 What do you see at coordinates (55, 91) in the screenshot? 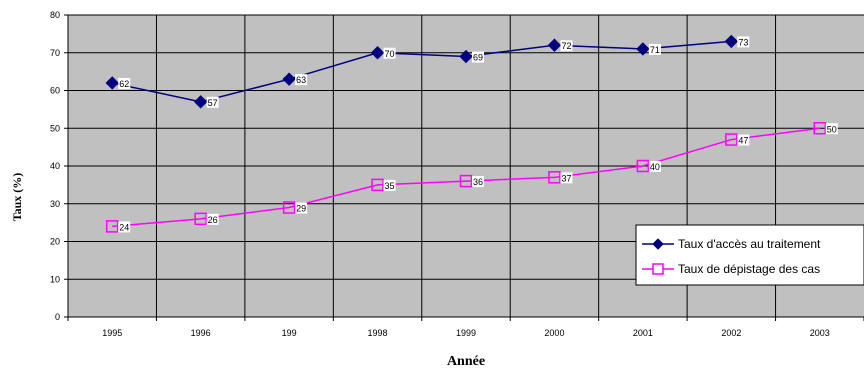
I see `y-tick-label: 60` at bounding box center [55, 91].